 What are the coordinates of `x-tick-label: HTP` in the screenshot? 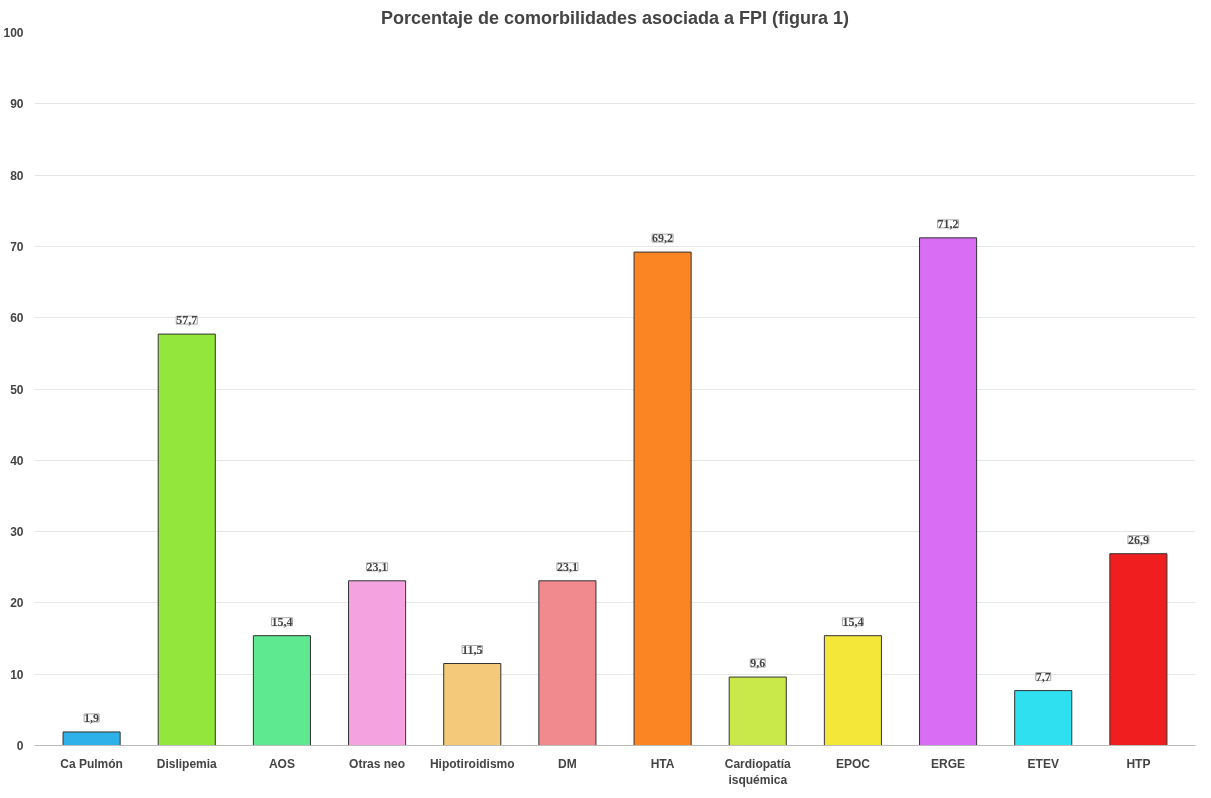 It's located at (1138, 763).